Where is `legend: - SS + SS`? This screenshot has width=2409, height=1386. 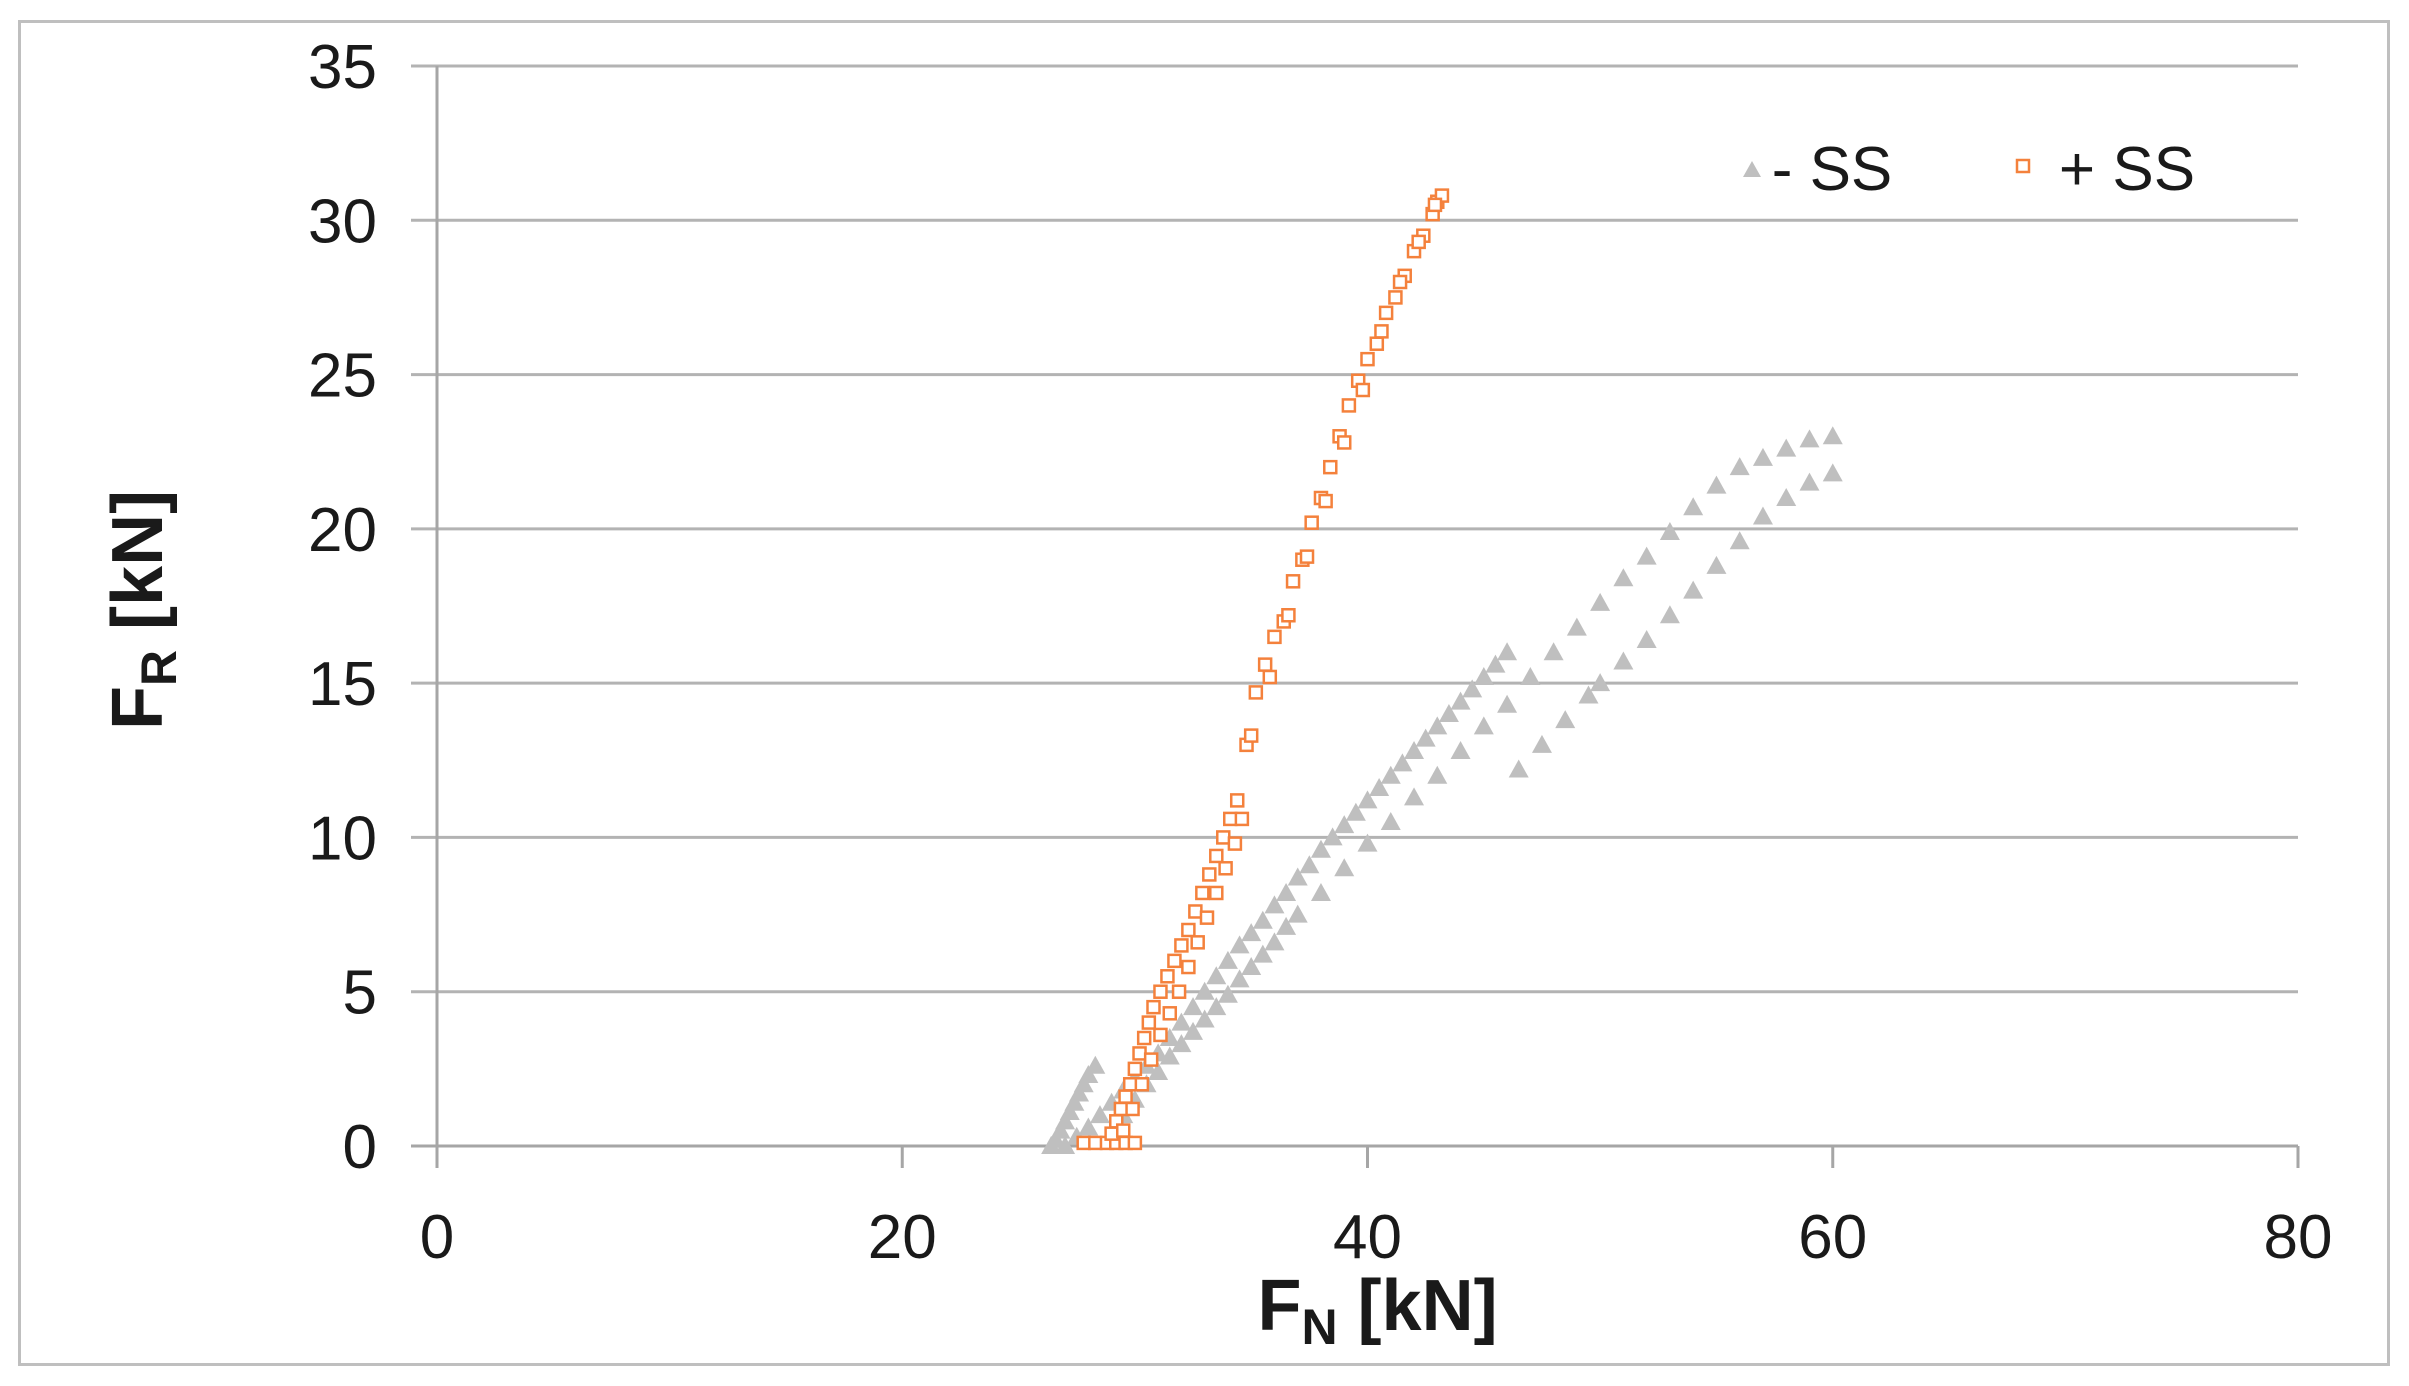 legend: - SS + SS is located at coordinates (1969, 169).